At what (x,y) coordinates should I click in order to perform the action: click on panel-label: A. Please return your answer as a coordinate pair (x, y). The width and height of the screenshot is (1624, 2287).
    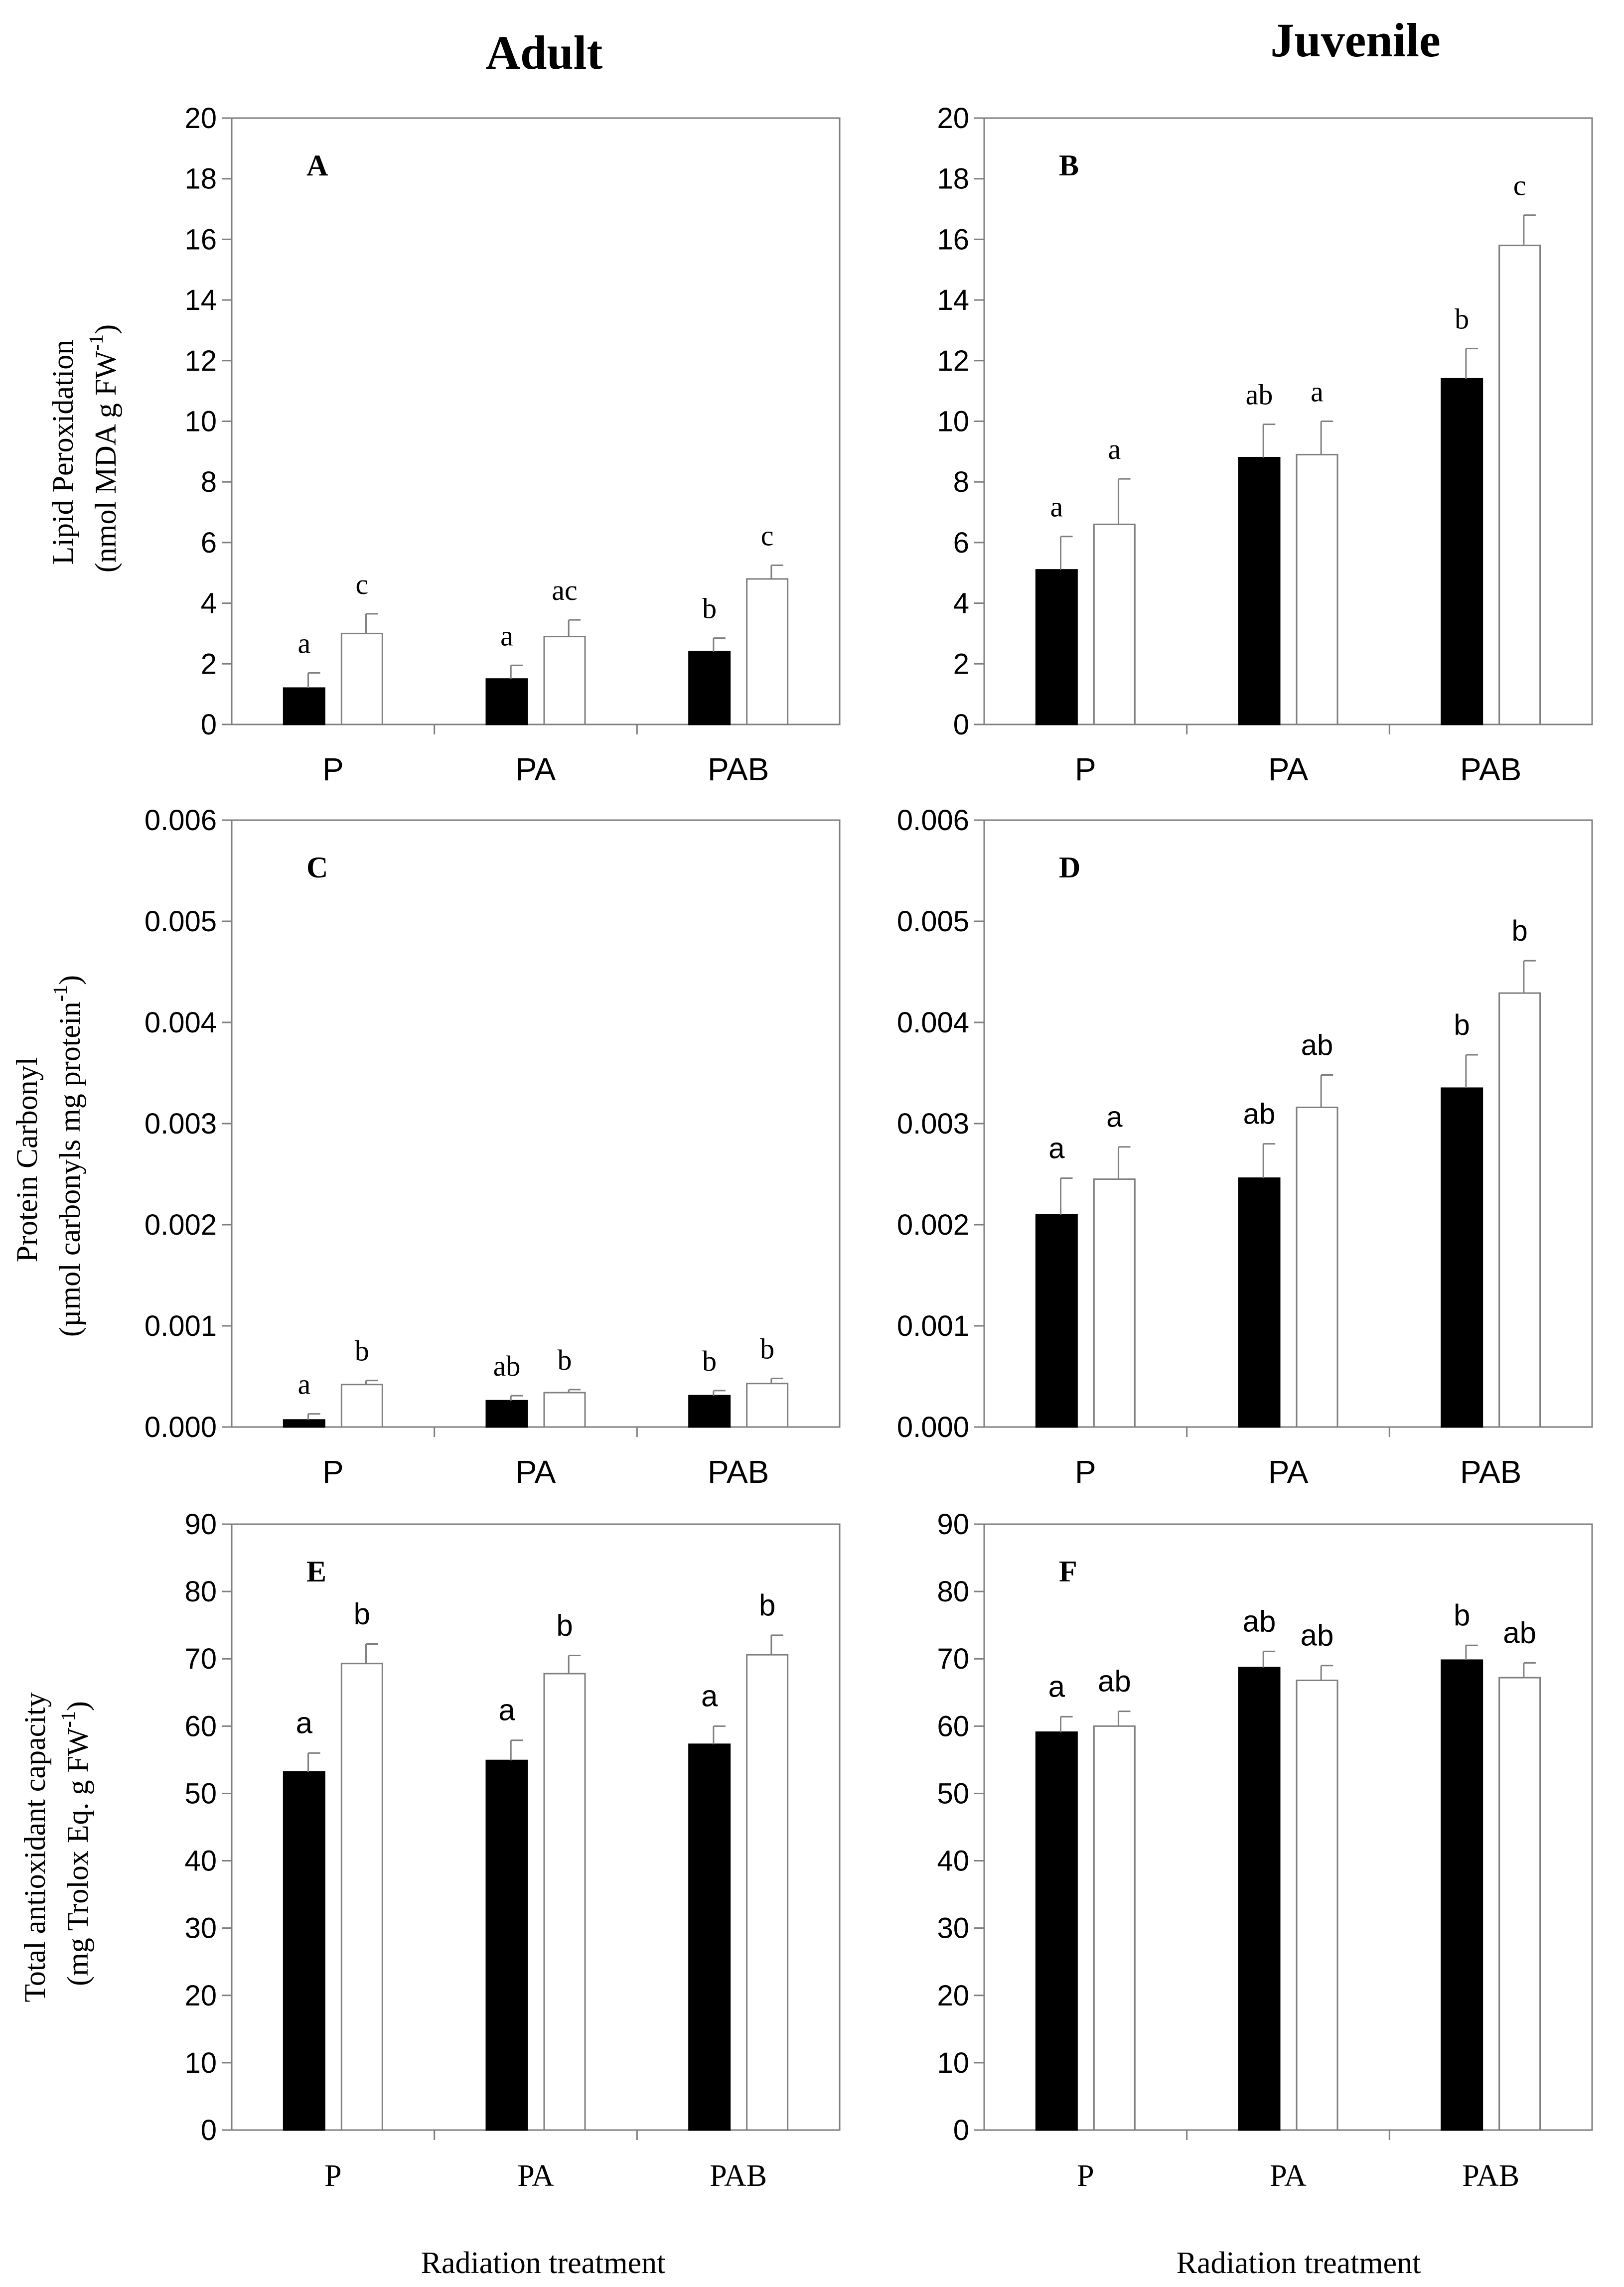
    Looking at the image, I should click on (317, 165).